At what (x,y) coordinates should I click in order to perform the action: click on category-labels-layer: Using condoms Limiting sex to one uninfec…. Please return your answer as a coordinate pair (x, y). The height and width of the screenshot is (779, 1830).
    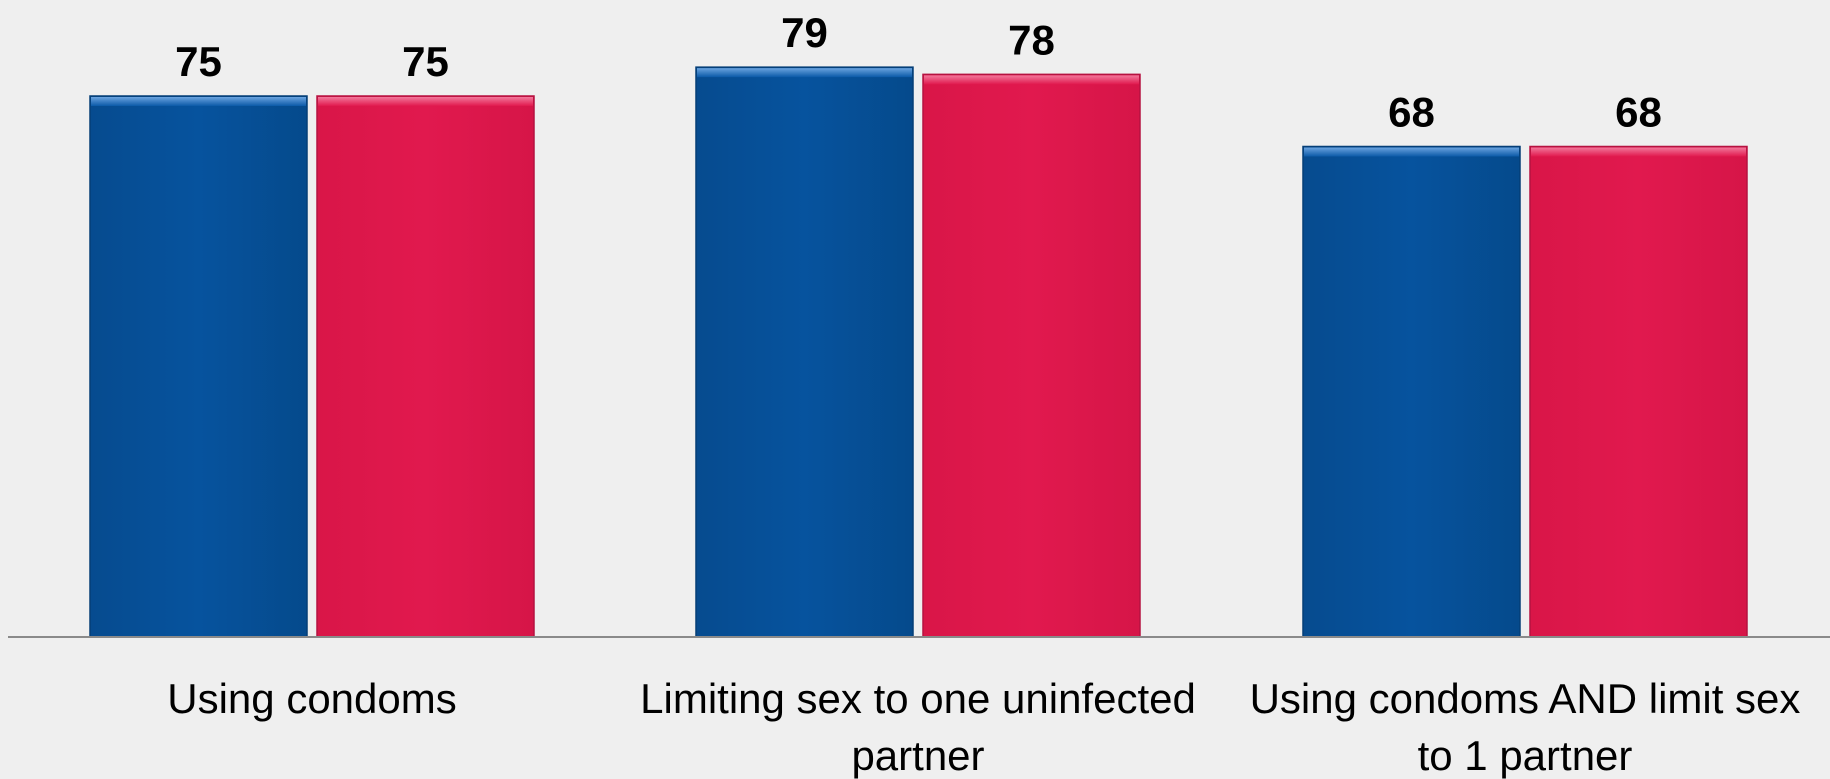
    Looking at the image, I should click on (983, 727).